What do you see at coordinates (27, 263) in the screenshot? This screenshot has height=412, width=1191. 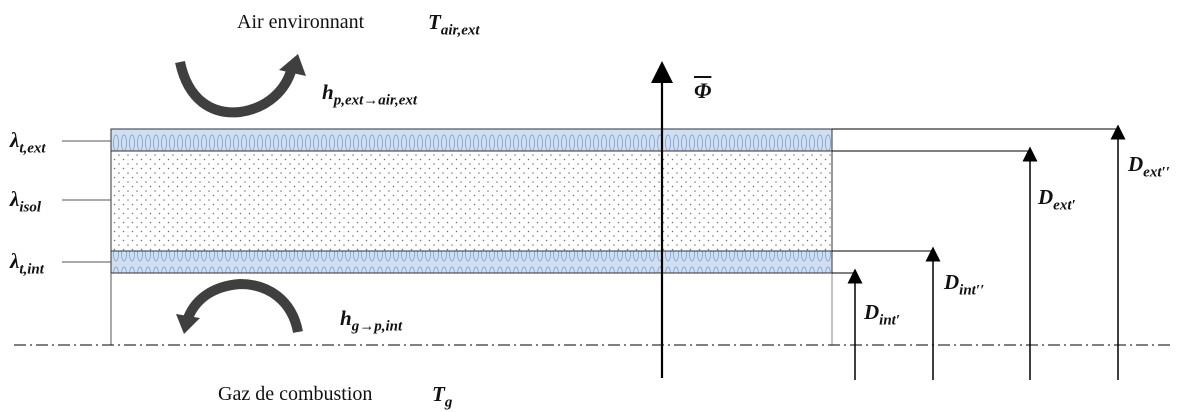 I see `lambda-t-int-label: λt,int` at bounding box center [27, 263].